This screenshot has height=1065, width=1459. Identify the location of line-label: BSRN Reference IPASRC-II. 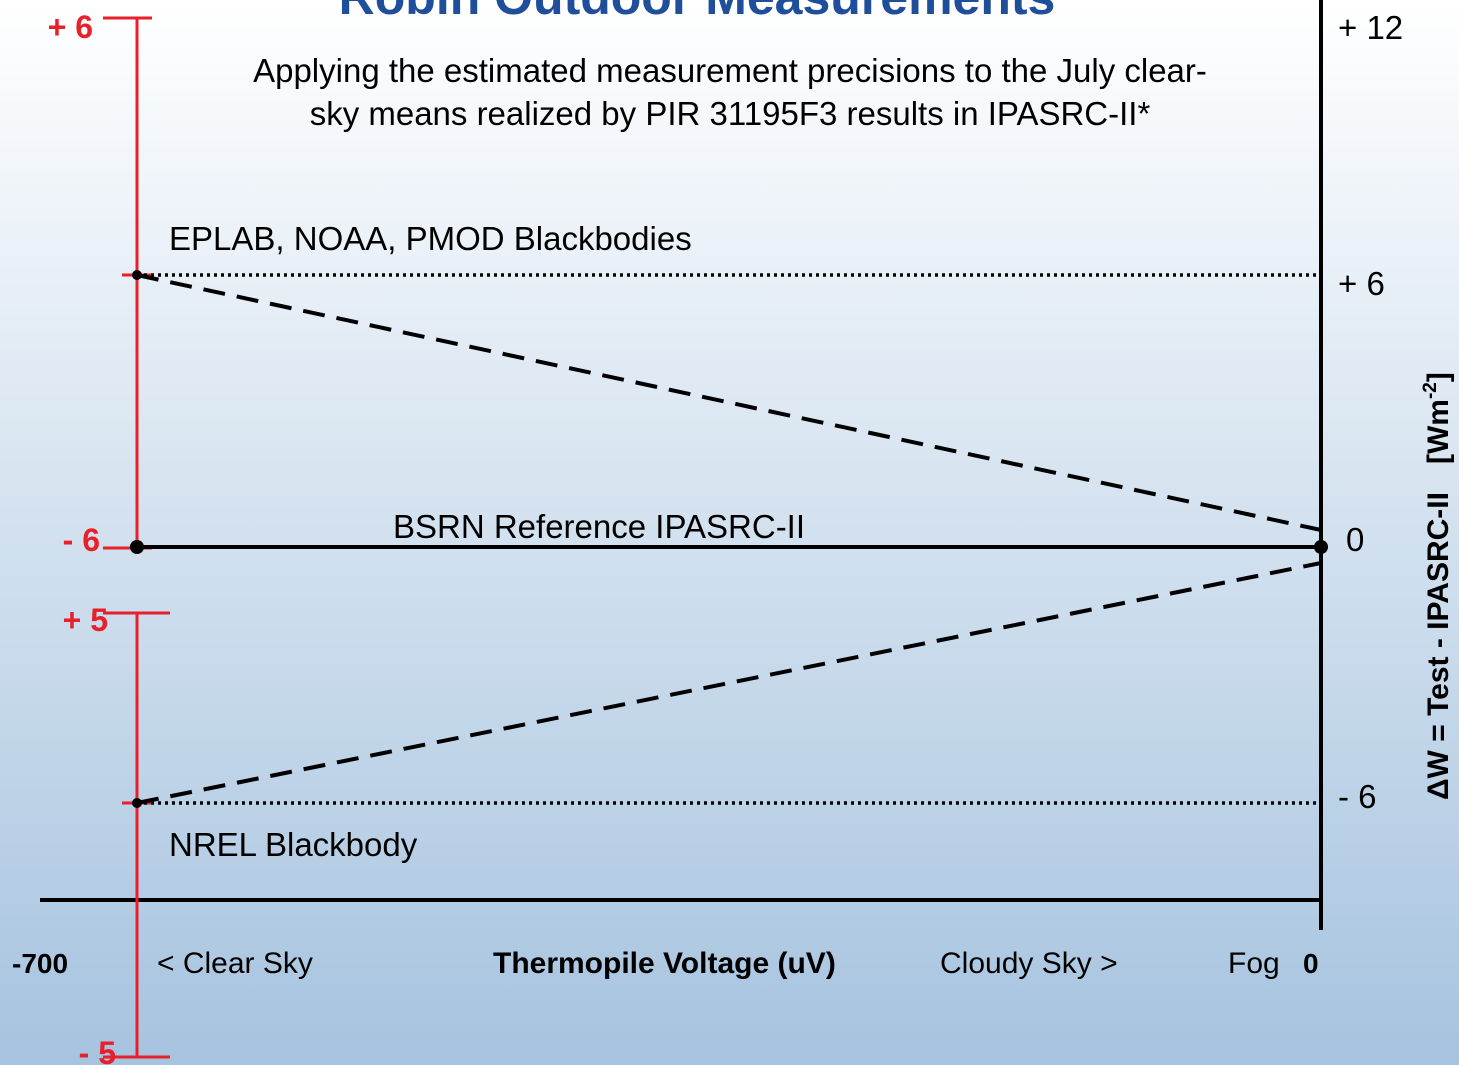
(599, 526).